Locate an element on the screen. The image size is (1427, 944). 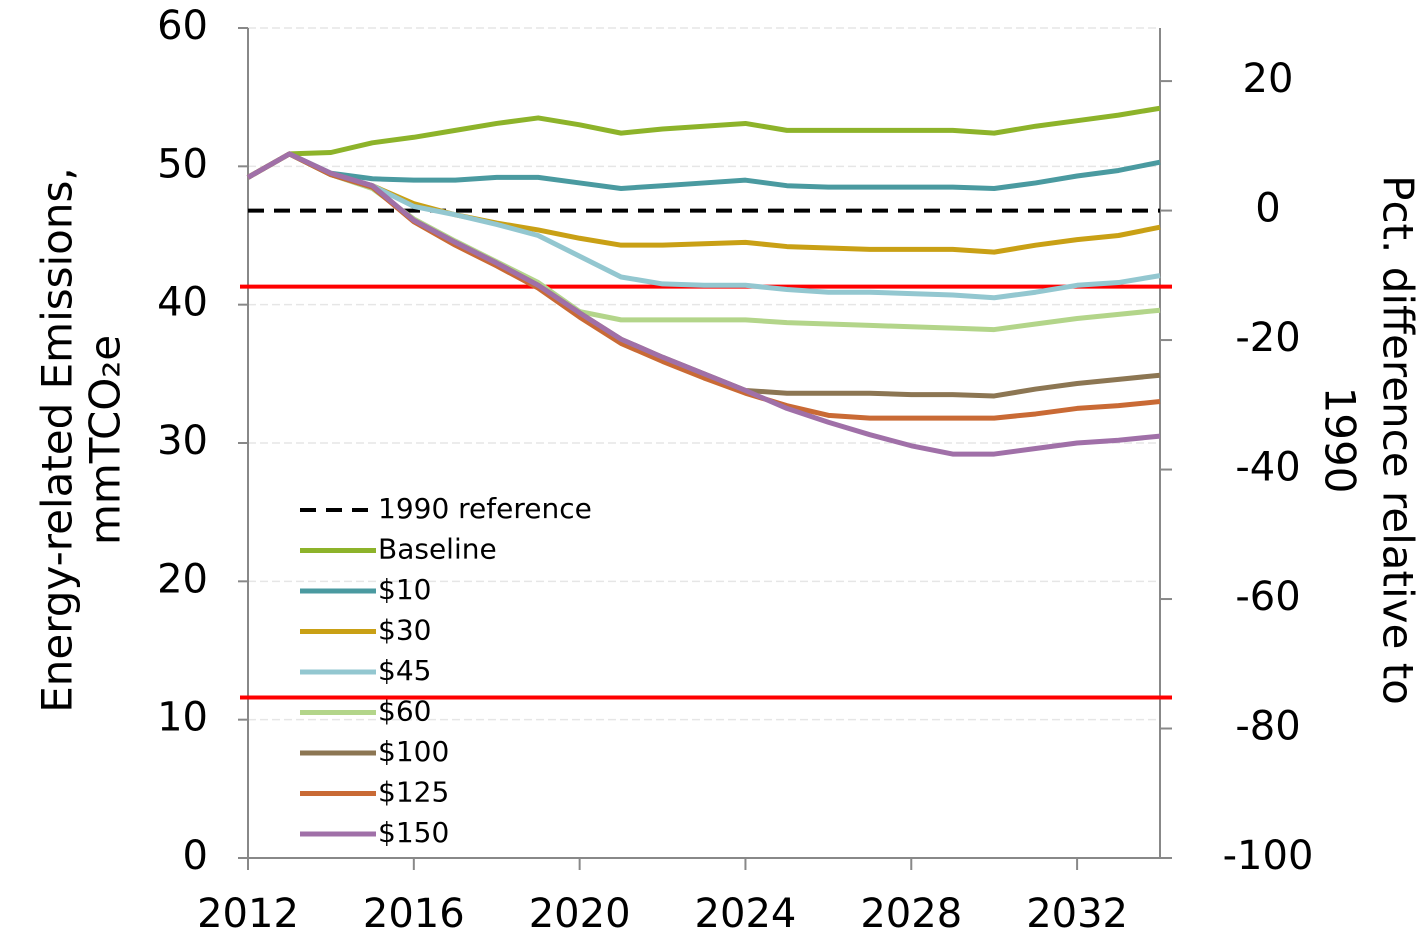
y2-axis-title: Pct. difference relative to 1990 is located at coordinates (1369, 440).